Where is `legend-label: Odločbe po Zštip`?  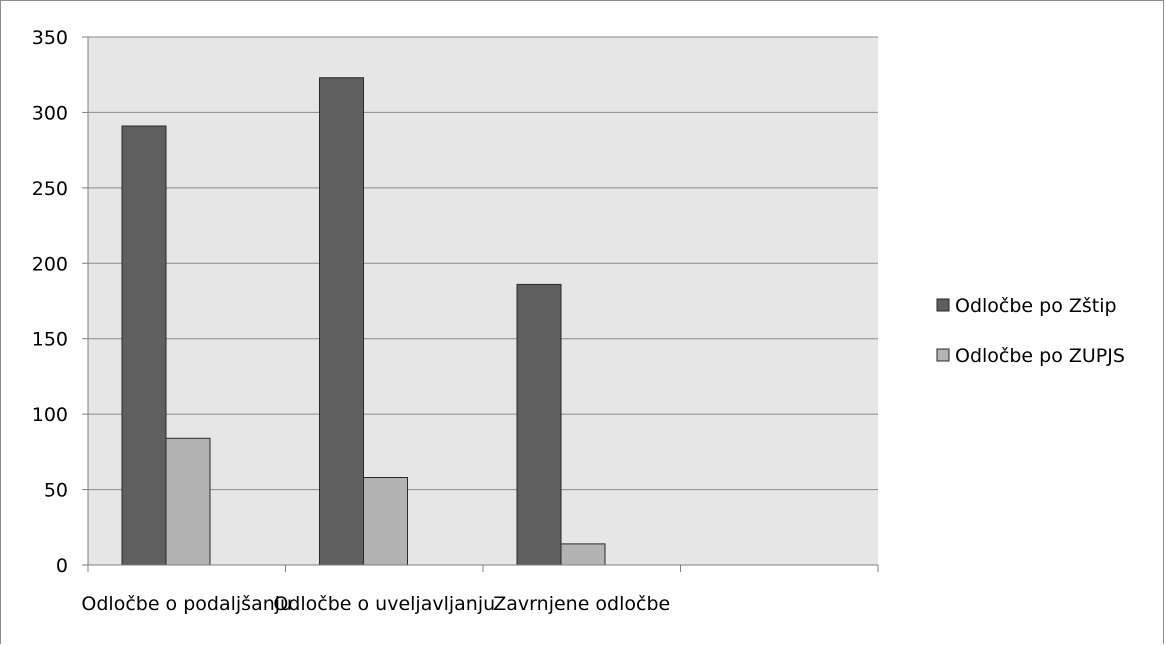
legend-label: Odločbe po Zštip is located at coordinates (1036, 306).